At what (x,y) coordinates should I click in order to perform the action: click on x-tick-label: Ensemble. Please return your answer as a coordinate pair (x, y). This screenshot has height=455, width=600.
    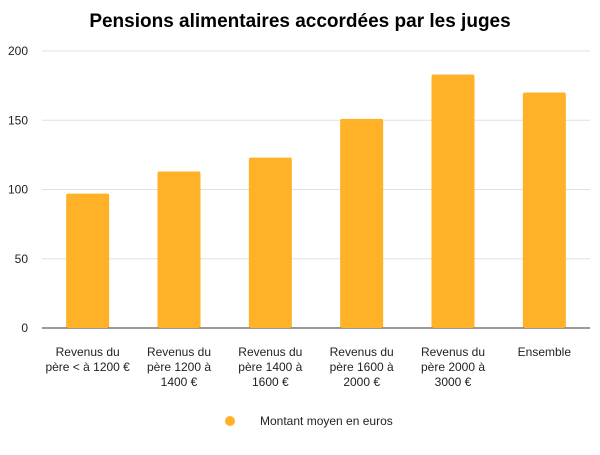
    Looking at the image, I should click on (545, 352).